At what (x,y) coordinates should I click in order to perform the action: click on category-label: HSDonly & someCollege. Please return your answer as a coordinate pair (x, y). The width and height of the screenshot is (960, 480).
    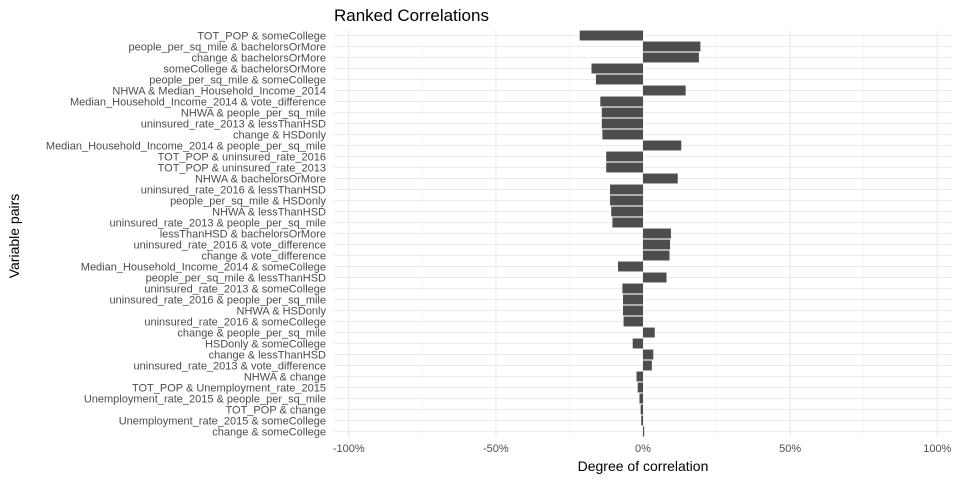
    Looking at the image, I should click on (265, 345).